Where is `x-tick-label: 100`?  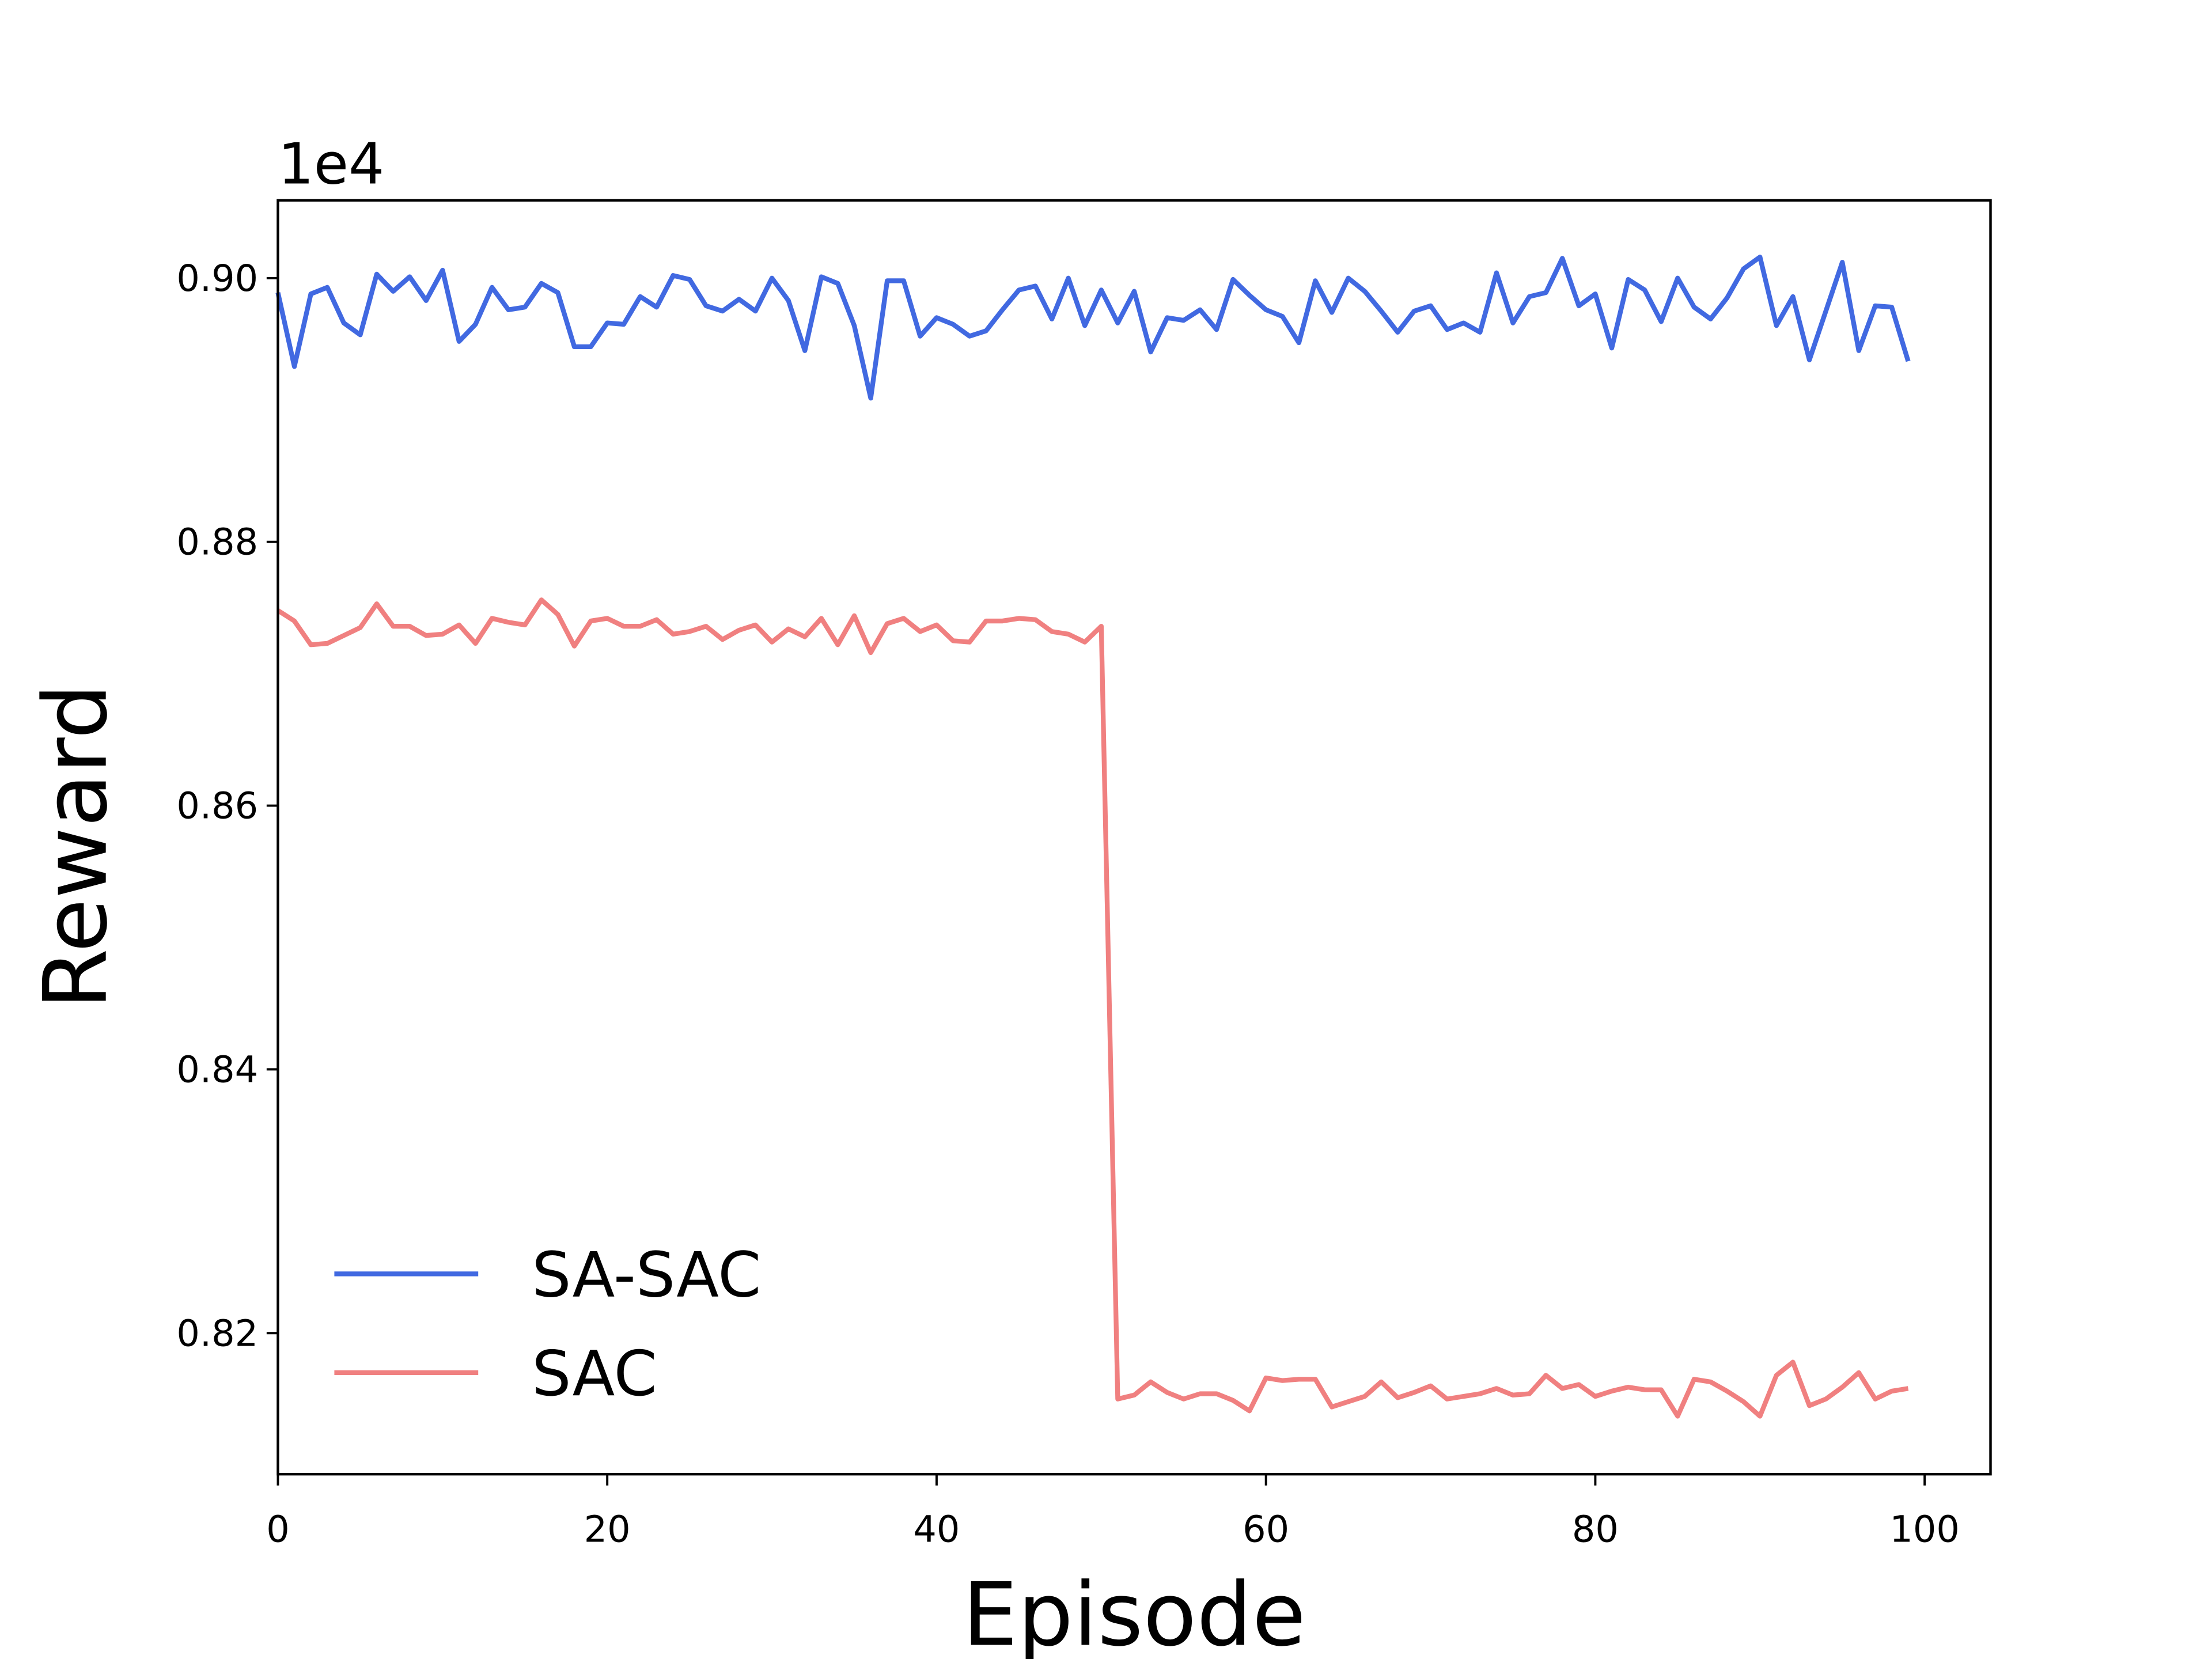 x-tick-label: 100 is located at coordinates (1924, 1530).